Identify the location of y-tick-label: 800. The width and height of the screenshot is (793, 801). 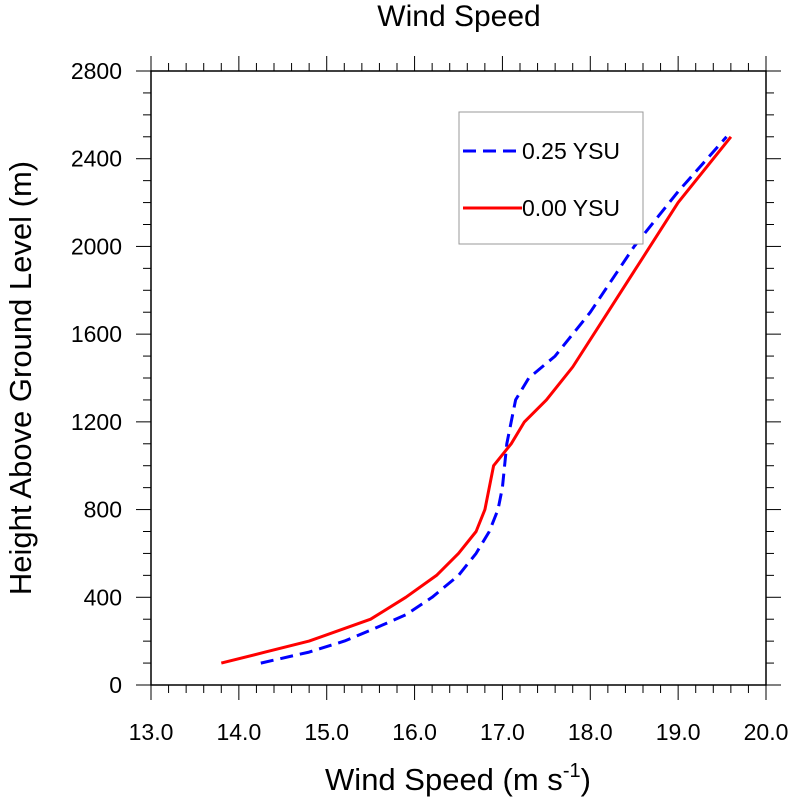
(103, 510).